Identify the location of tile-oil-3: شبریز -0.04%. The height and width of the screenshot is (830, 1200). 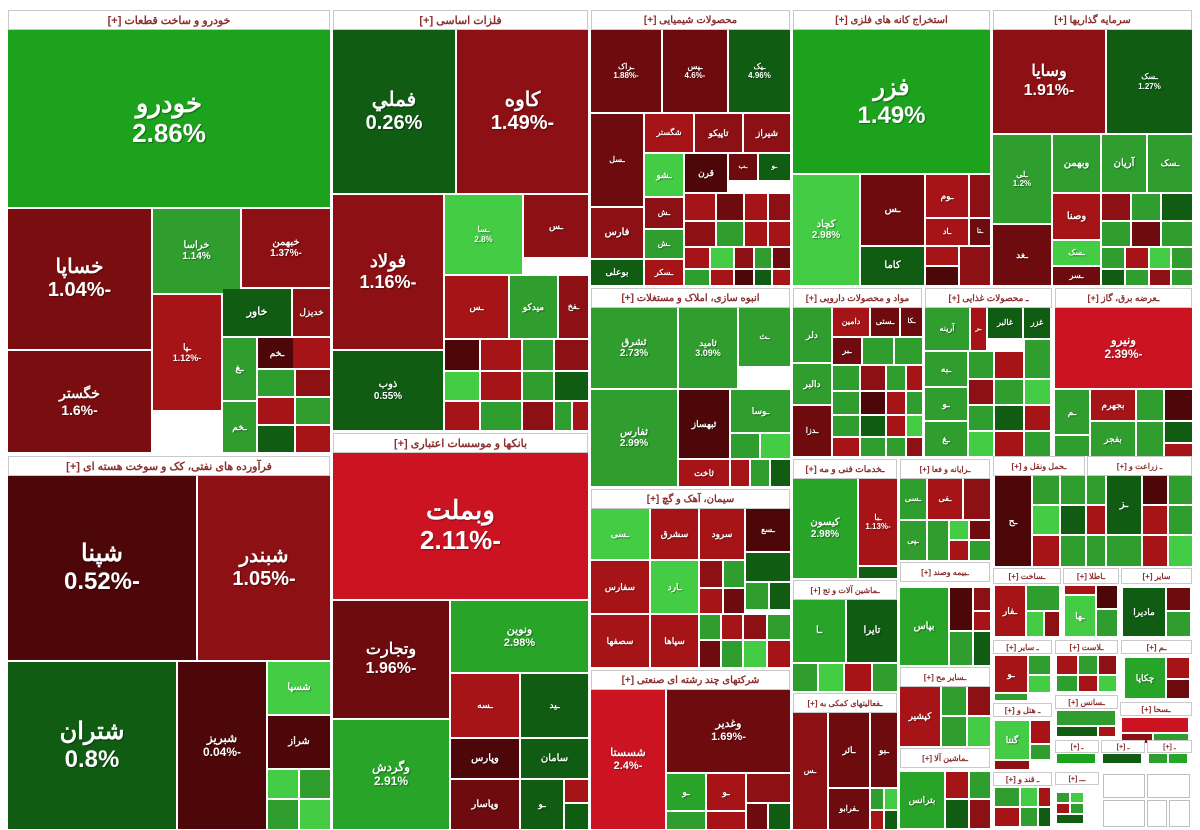
(222, 745).